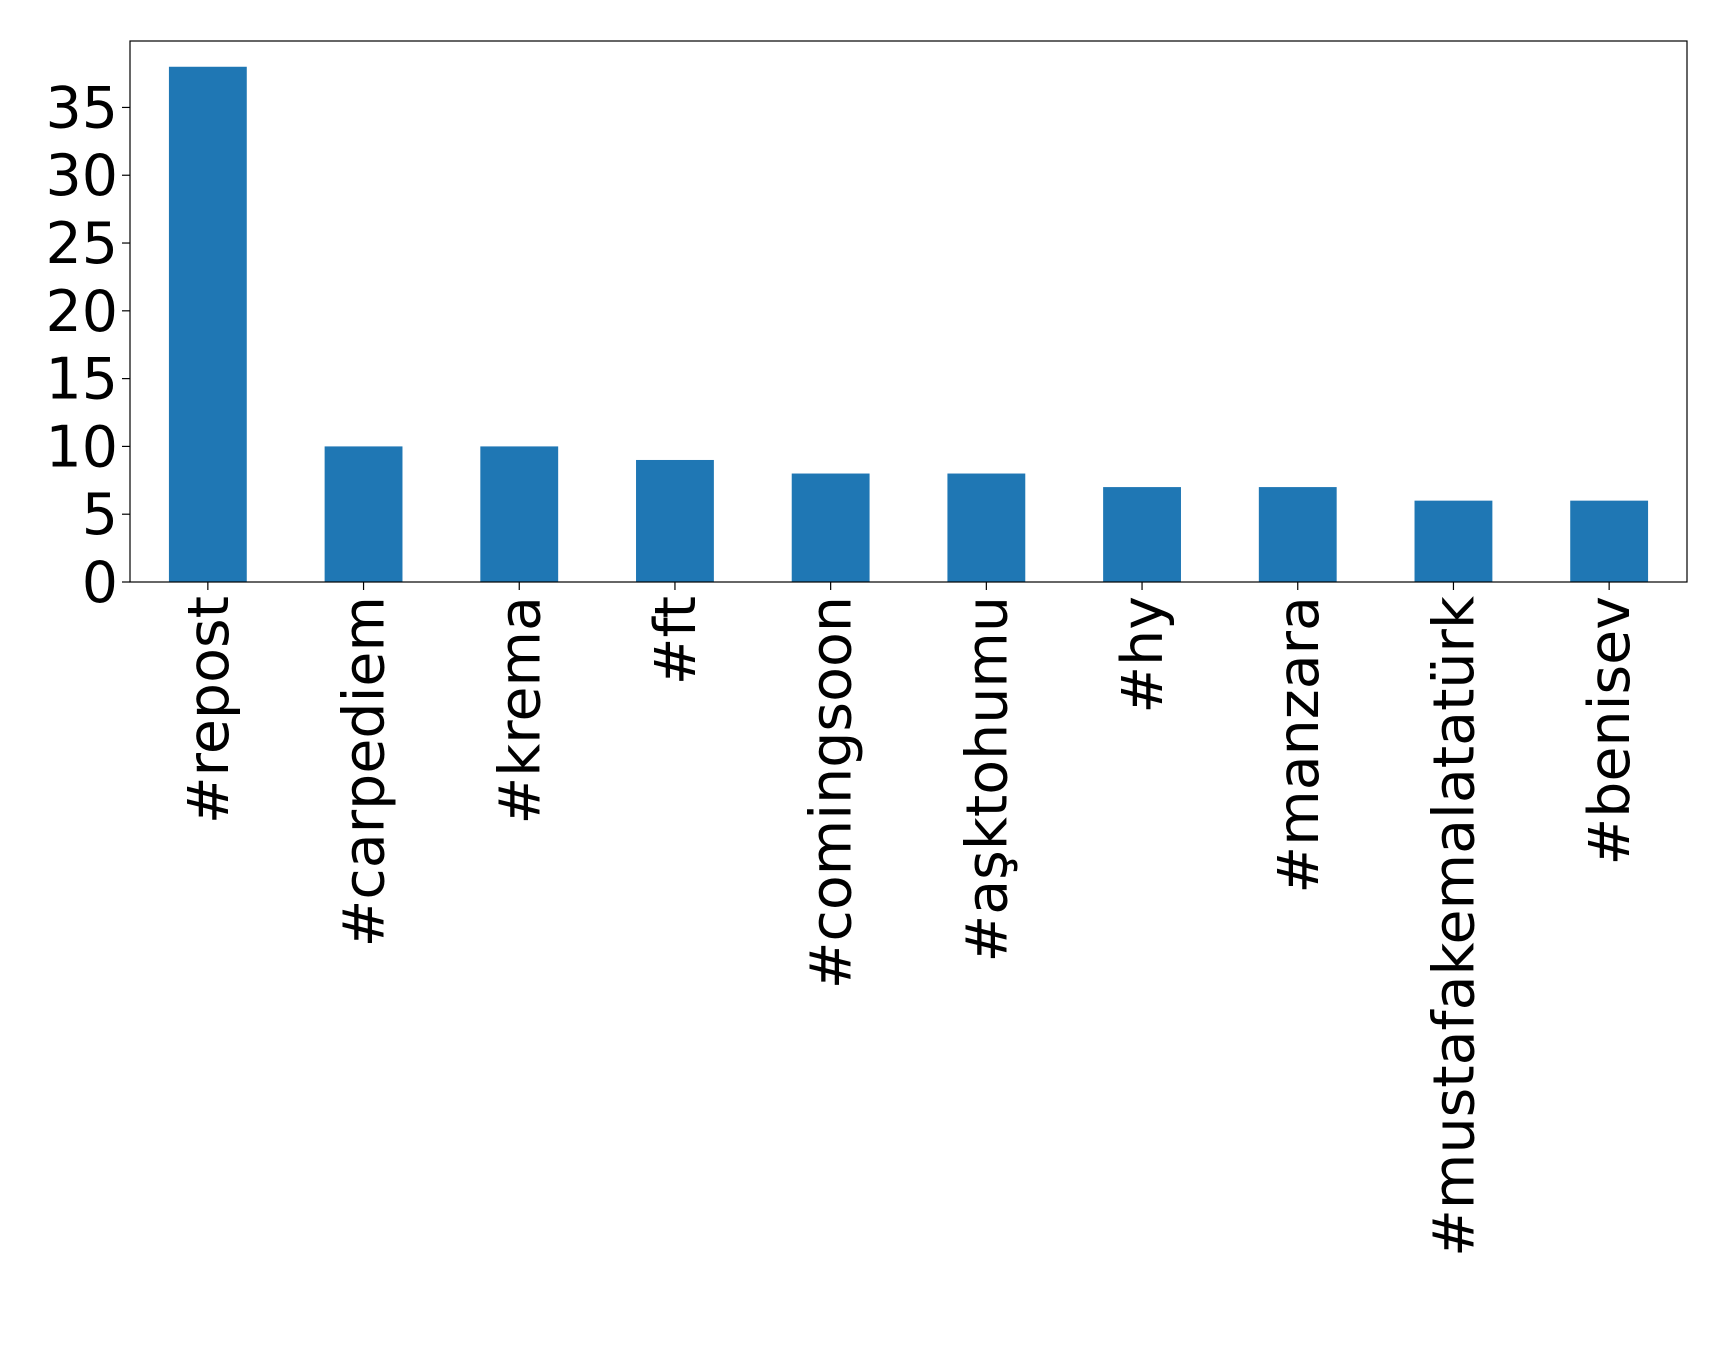 Image resolution: width=1719 pixels, height=1352 pixels. What do you see at coordinates (209, 710) in the screenshot?
I see `x-tick-label: #repost` at bounding box center [209, 710].